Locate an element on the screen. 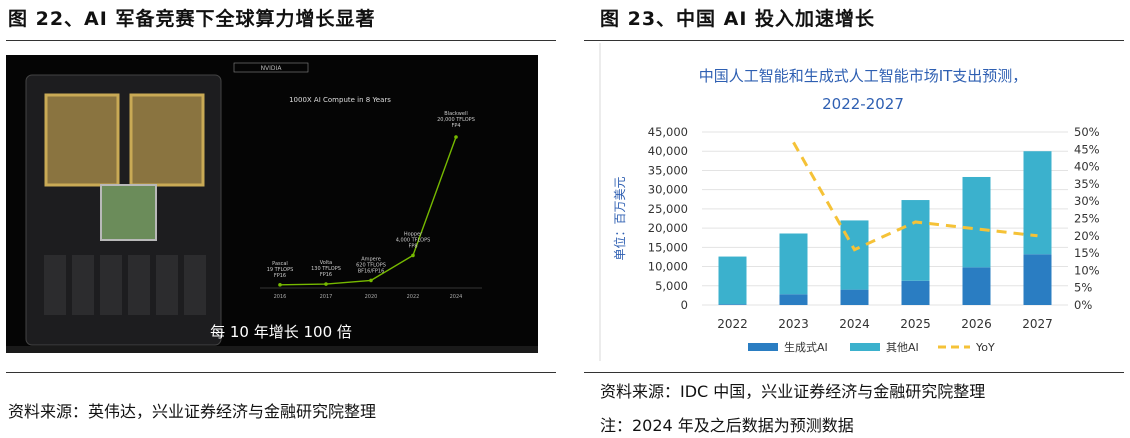  y-tick-label: 35,000 is located at coordinates (668, 170).